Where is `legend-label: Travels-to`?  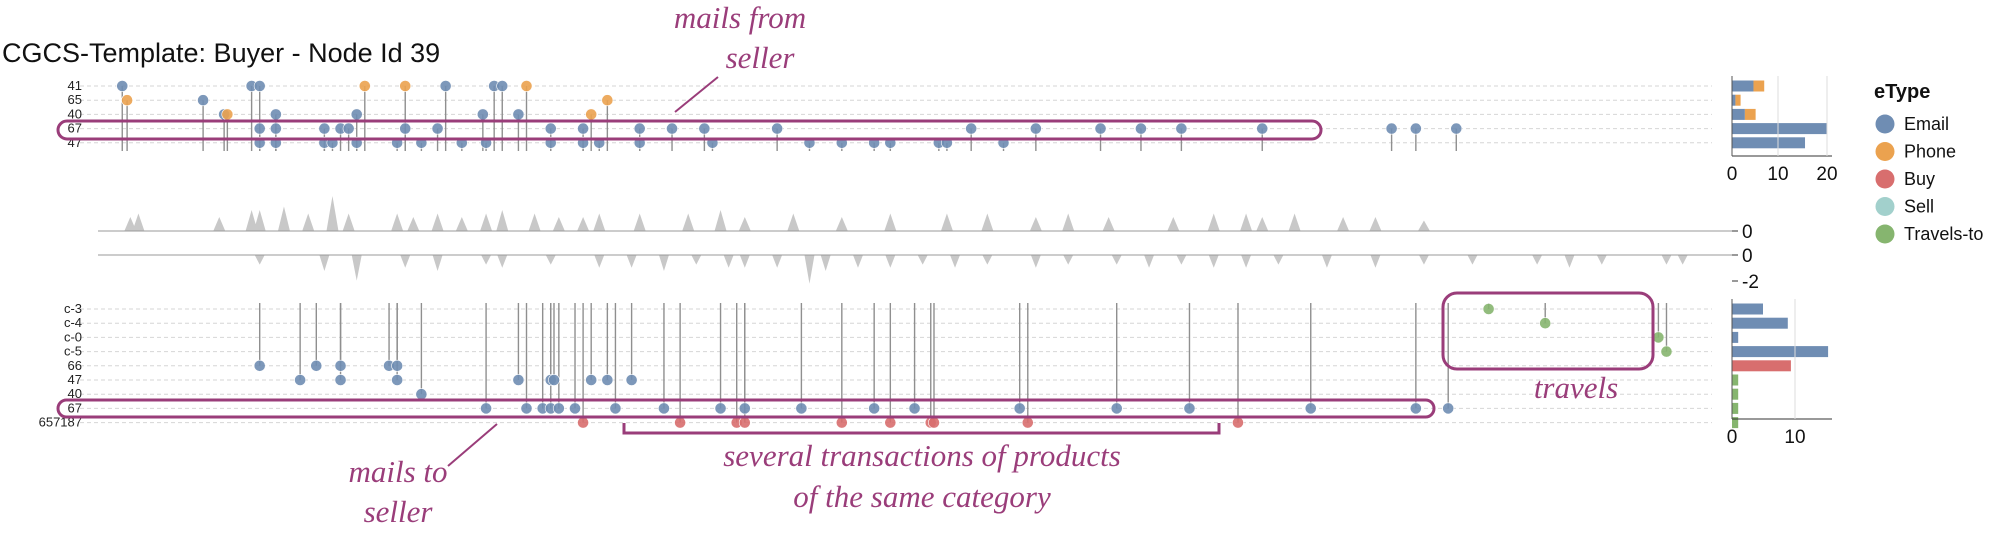 legend-label: Travels-to is located at coordinates (1943, 234).